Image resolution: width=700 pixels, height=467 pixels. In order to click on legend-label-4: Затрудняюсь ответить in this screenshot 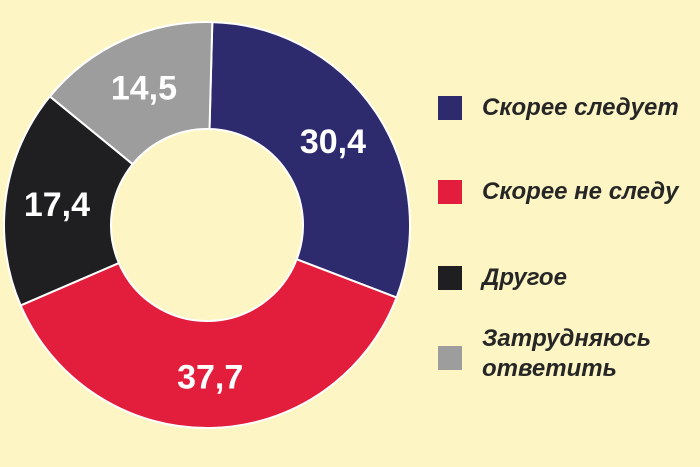, I will do `click(566, 353)`.